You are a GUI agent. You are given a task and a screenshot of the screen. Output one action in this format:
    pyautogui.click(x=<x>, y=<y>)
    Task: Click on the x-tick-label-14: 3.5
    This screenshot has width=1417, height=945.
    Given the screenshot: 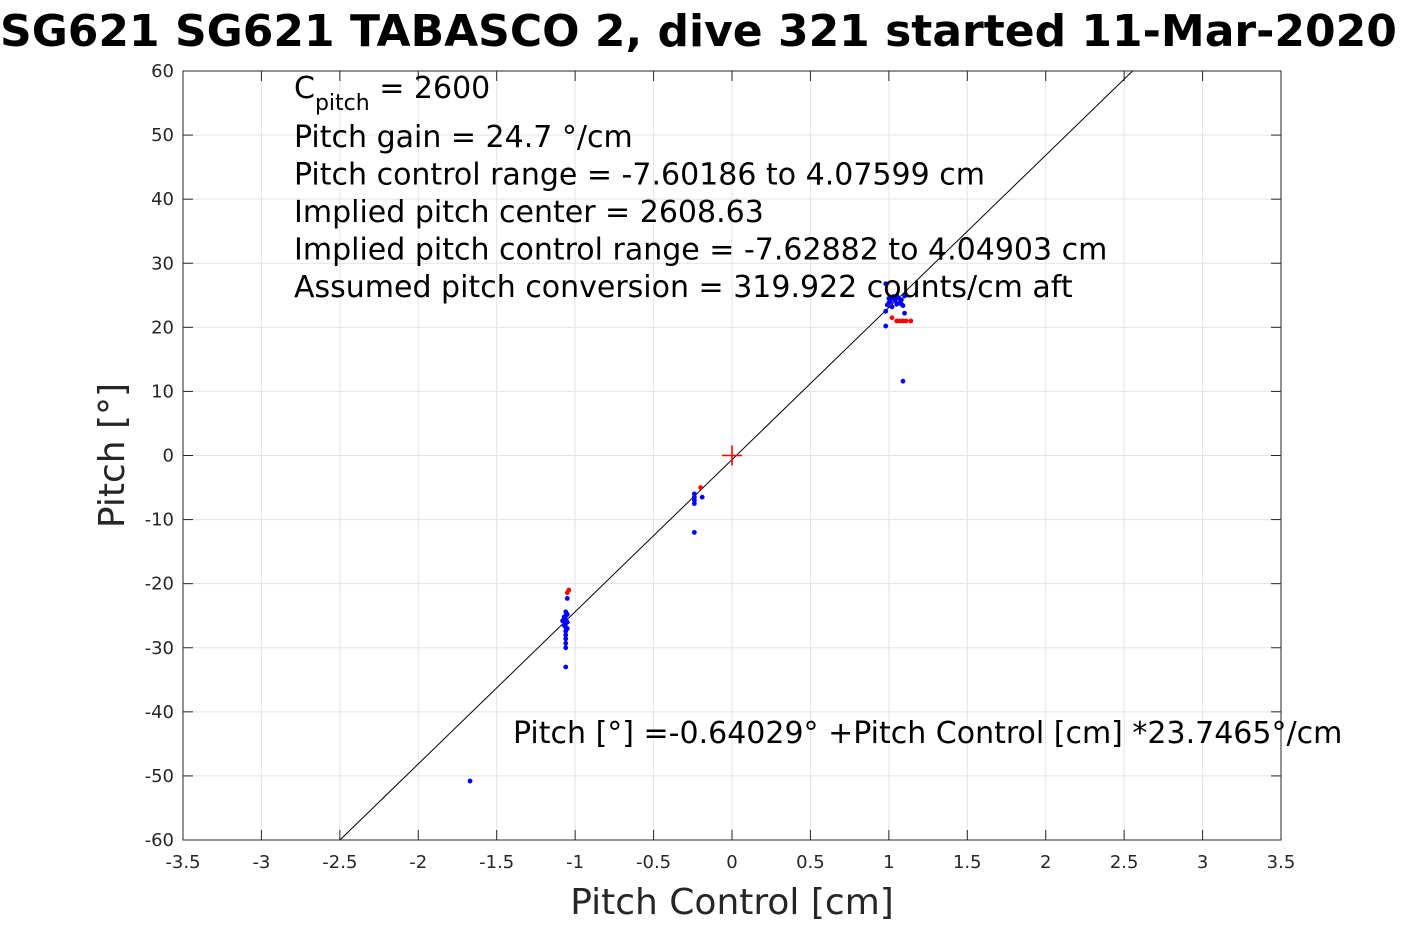 What is the action you would take?
    pyautogui.click(x=1281, y=862)
    